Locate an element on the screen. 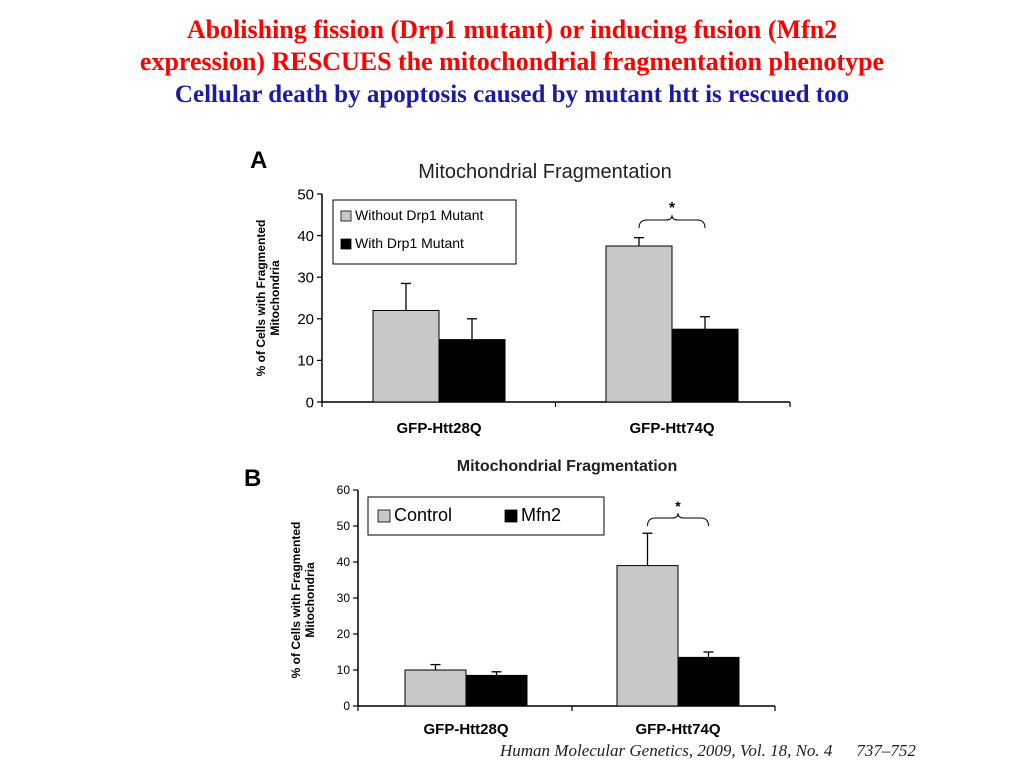  panel-a-label: A is located at coordinates (258, 160).